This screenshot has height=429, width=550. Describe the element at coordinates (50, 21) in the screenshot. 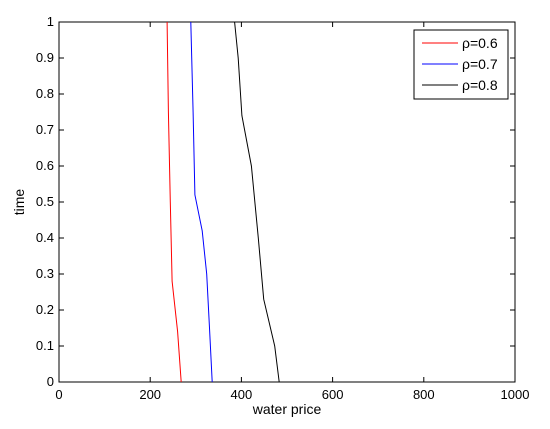

I see `y-tick-label: 1` at that location.